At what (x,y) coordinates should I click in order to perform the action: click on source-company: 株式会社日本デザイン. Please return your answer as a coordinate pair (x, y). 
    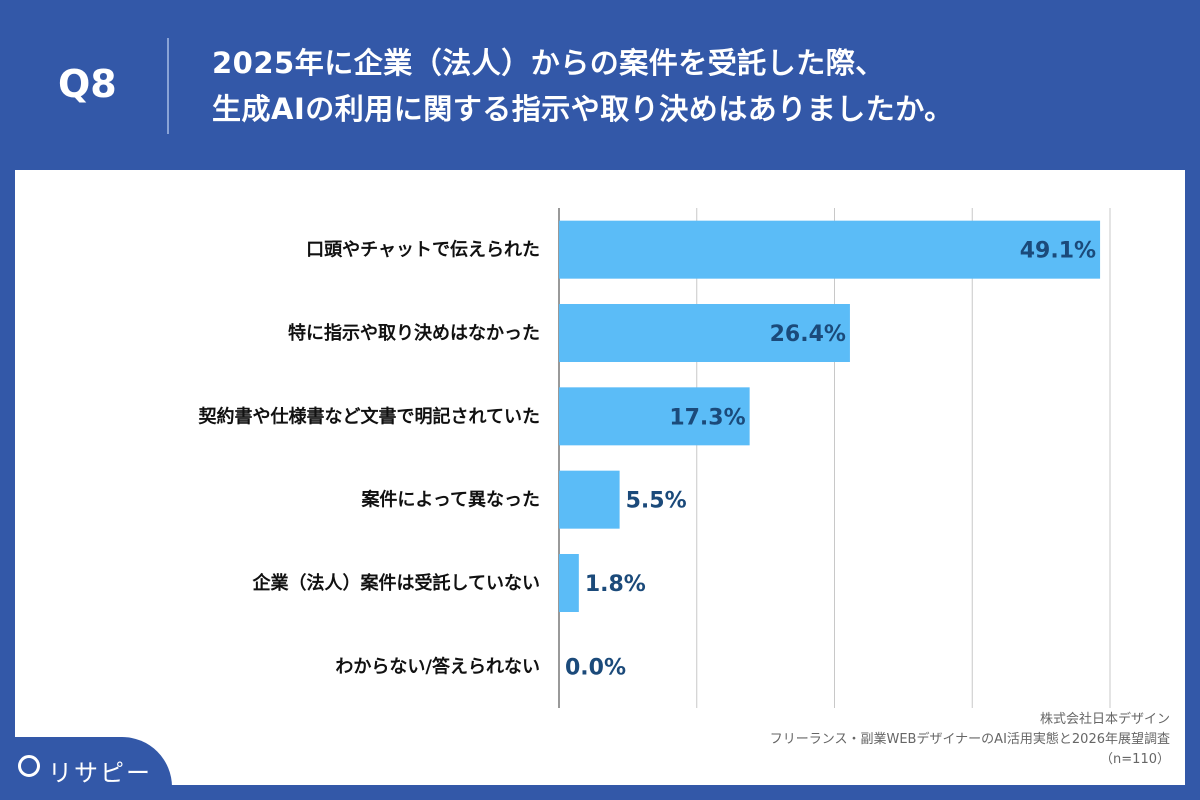
    Looking at the image, I should click on (1104, 719).